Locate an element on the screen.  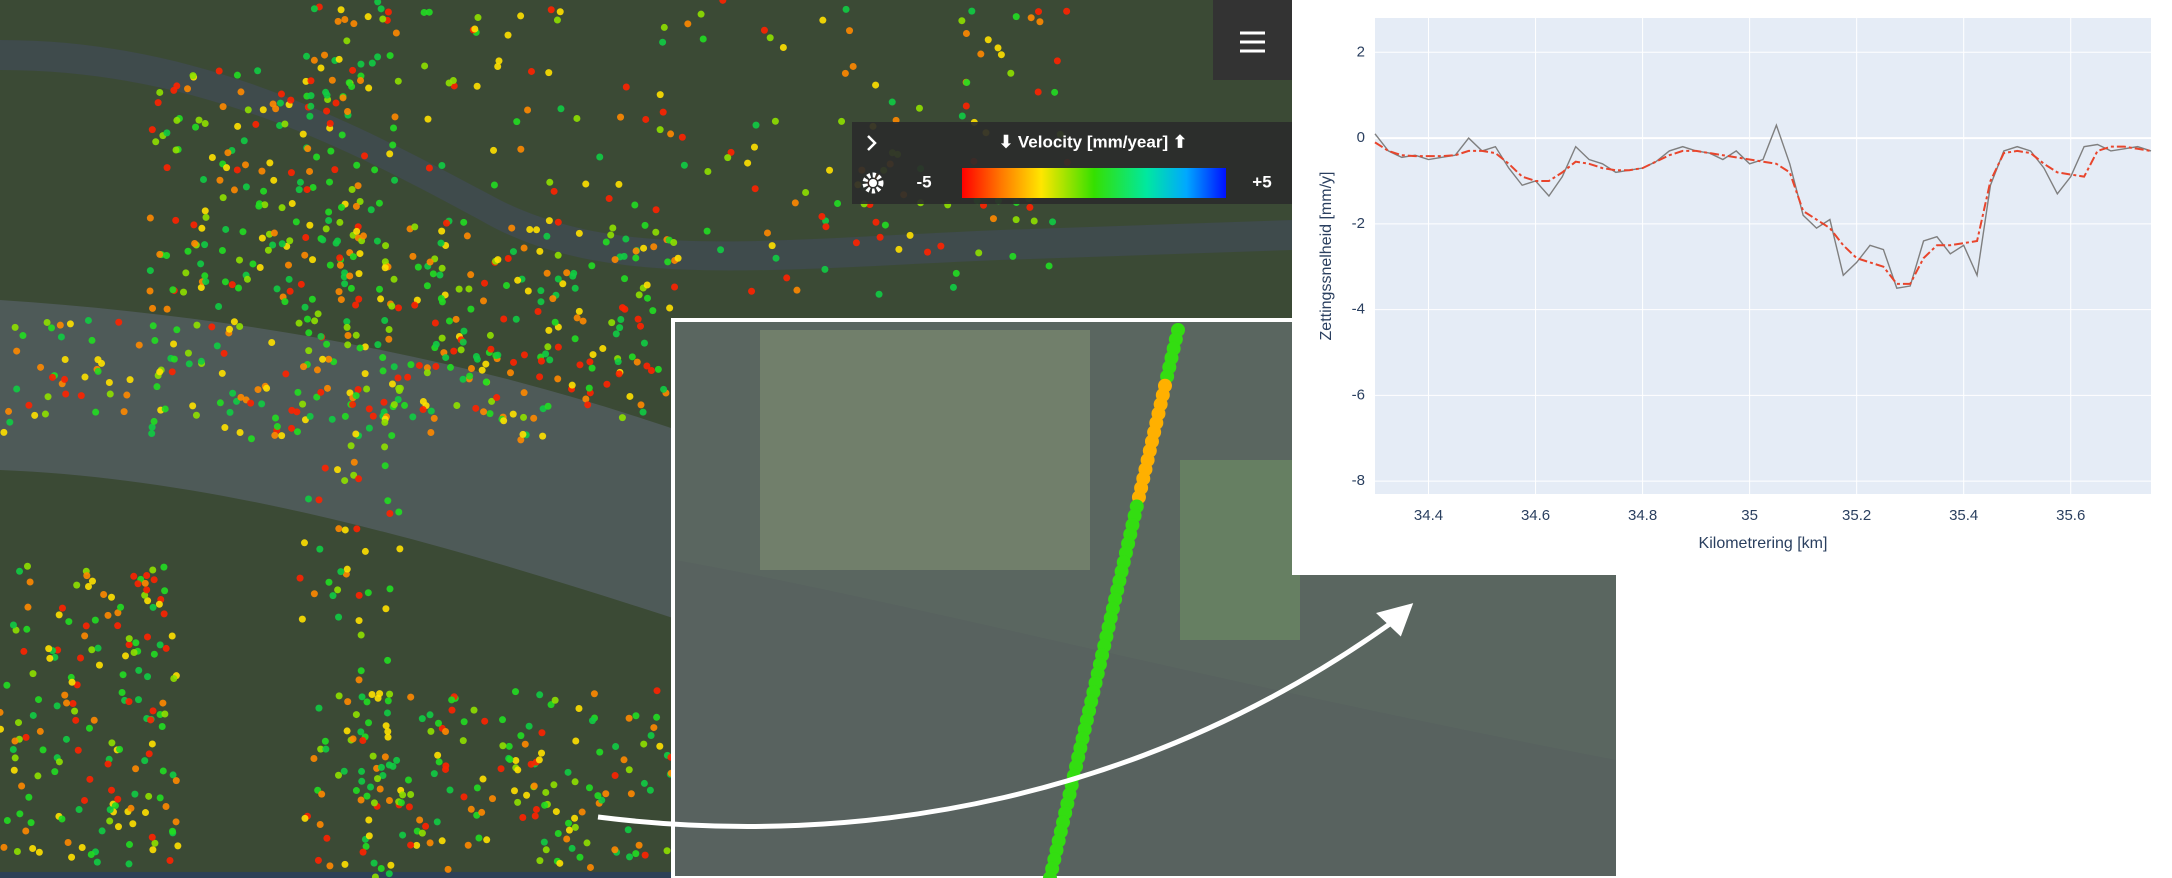
y-tick-label: -4 is located at coordinates (1358, 309).